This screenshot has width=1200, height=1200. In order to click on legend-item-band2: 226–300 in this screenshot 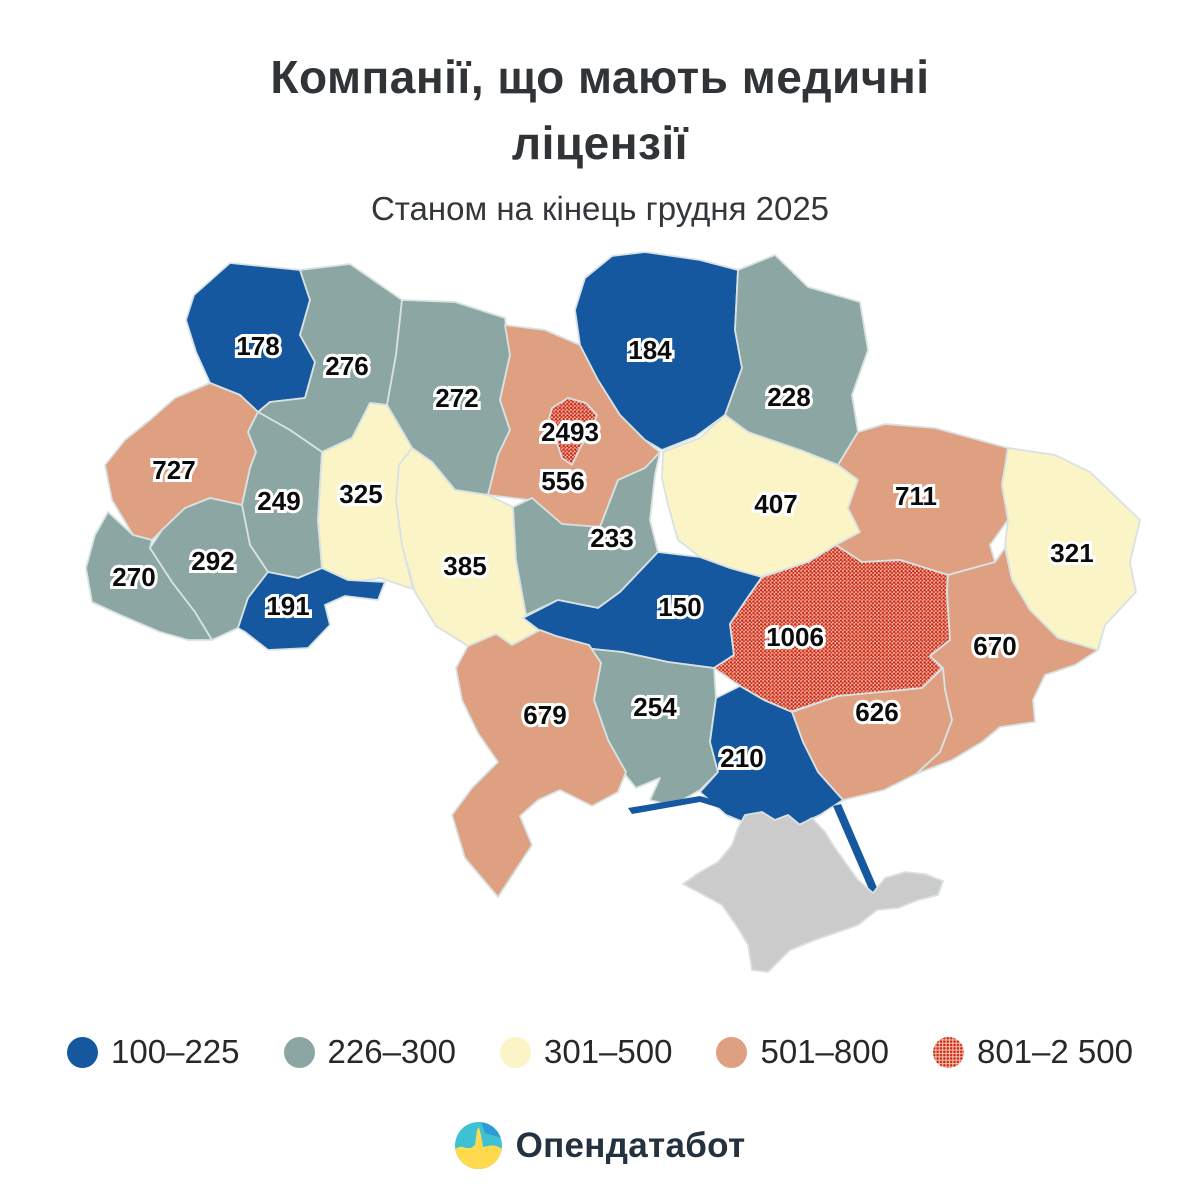, I will do `click(369, 1052)`.